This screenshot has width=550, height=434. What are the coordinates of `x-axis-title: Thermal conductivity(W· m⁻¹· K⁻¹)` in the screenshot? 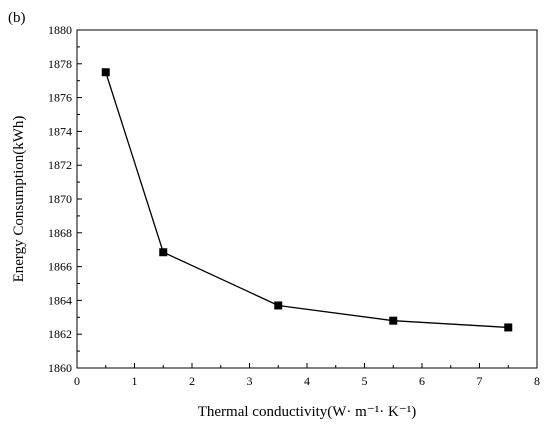 It's located at (307, 412).